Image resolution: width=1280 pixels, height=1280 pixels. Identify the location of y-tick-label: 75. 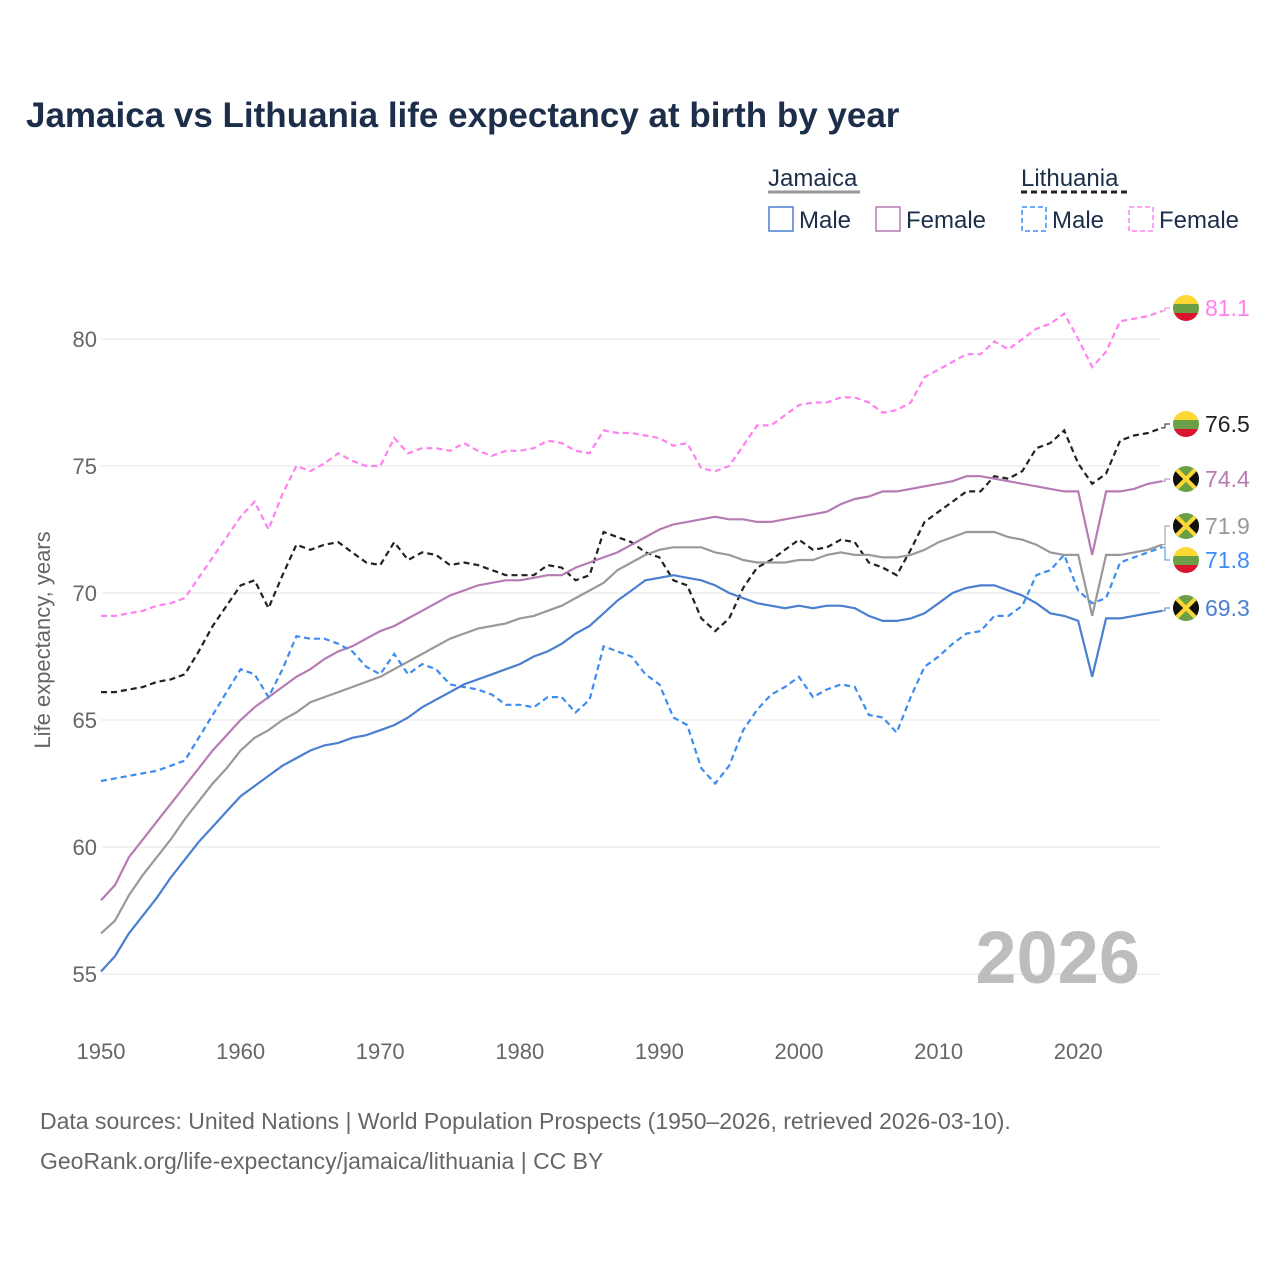
(85, 466).